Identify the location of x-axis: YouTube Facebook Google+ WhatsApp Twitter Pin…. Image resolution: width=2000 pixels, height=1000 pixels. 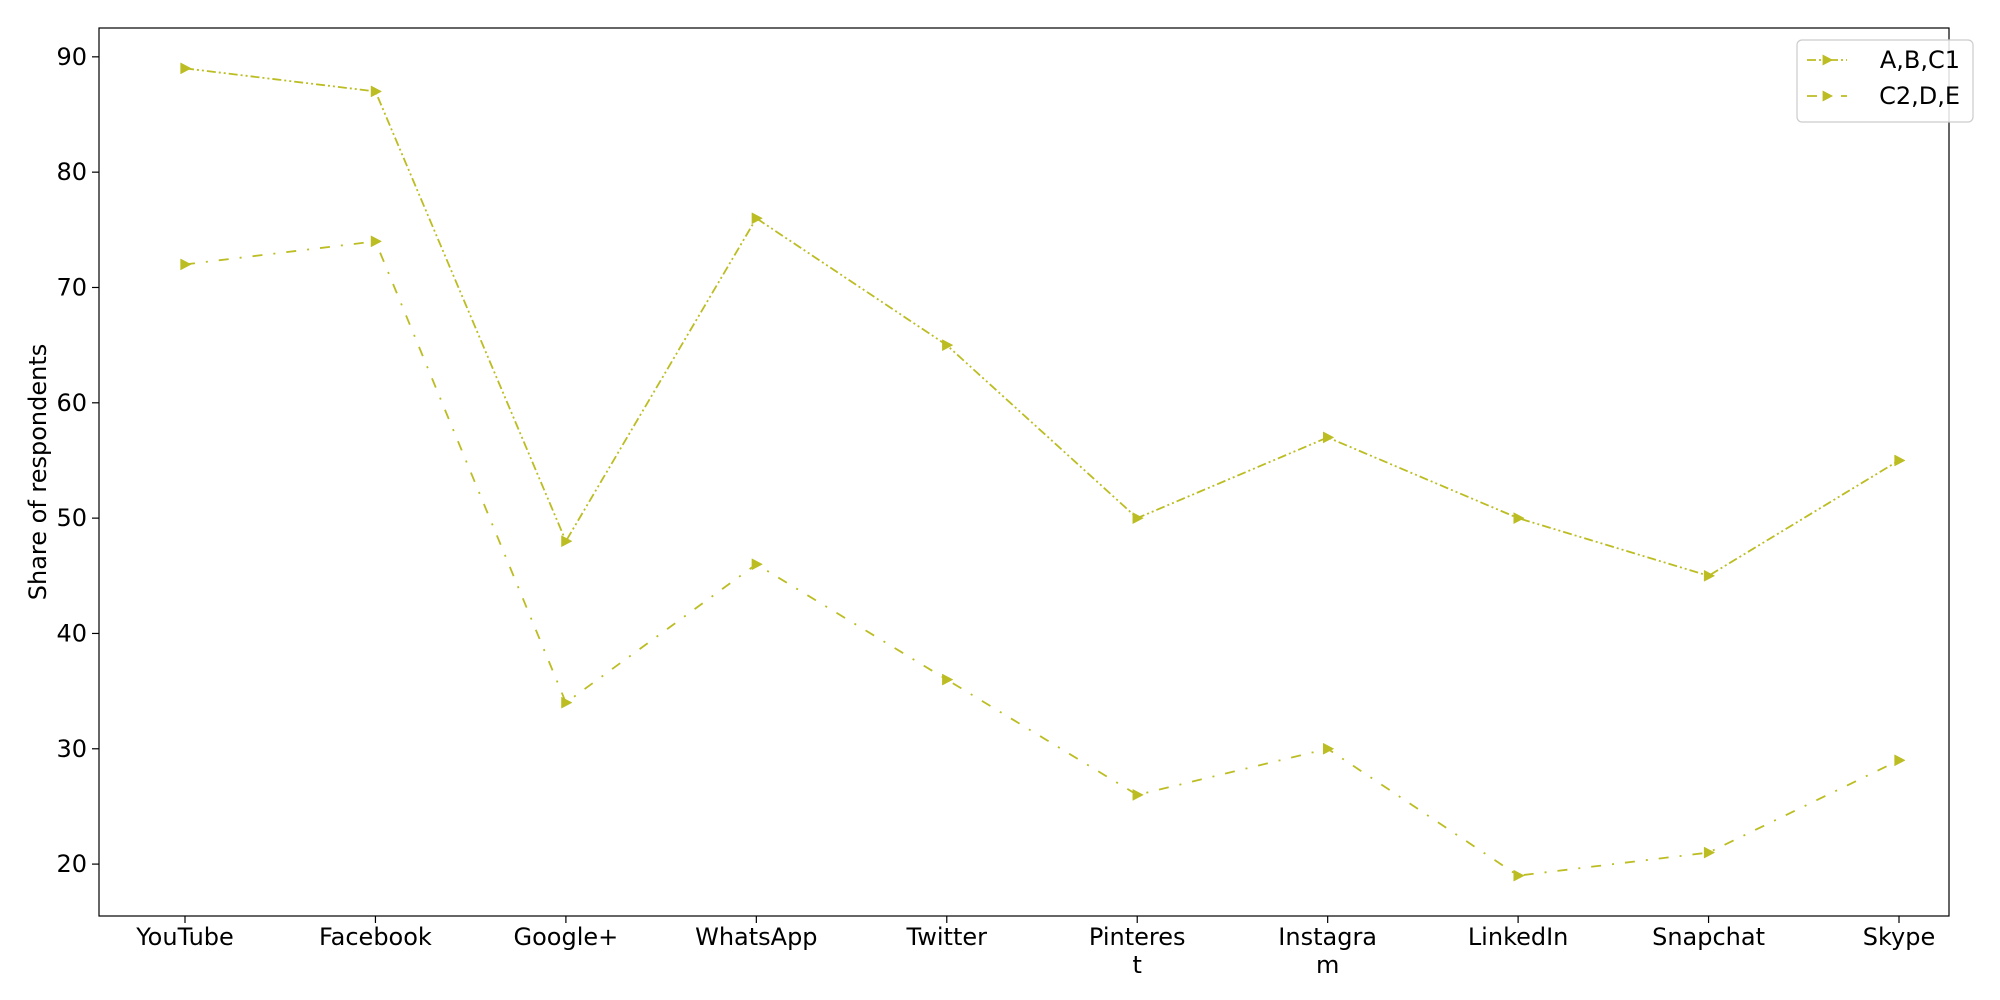
(1035, 947).